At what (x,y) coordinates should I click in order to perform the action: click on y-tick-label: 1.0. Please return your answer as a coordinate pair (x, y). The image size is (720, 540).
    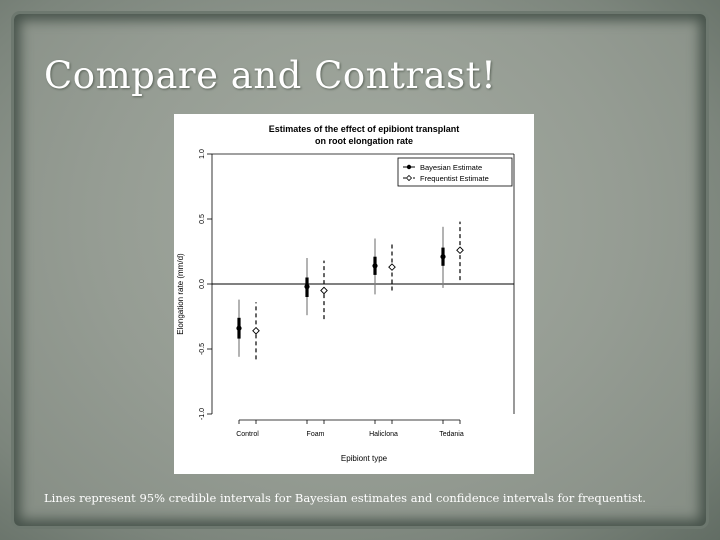
    Looking at the image, I should click on (202, 154).